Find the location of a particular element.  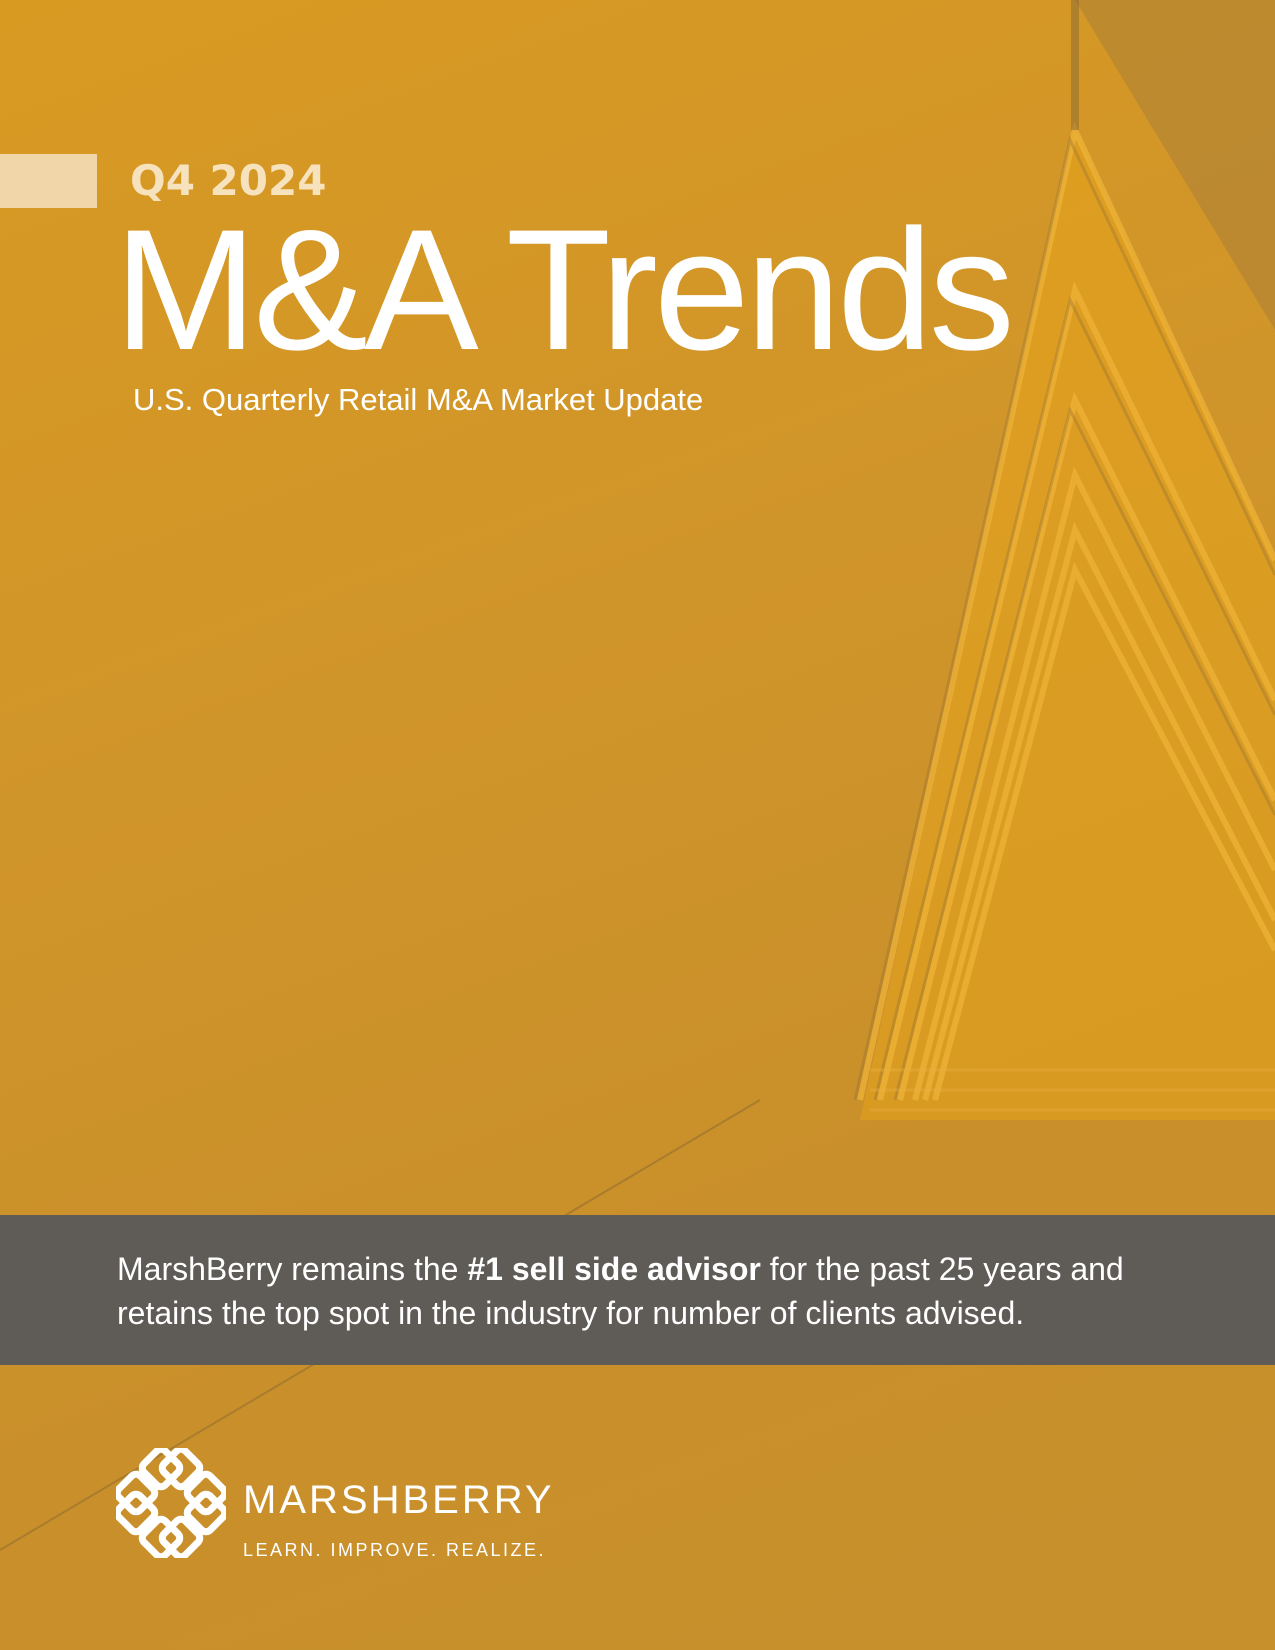

highlight-text-bold: #1 sell side advisor is located at coordinates (614, 1269).